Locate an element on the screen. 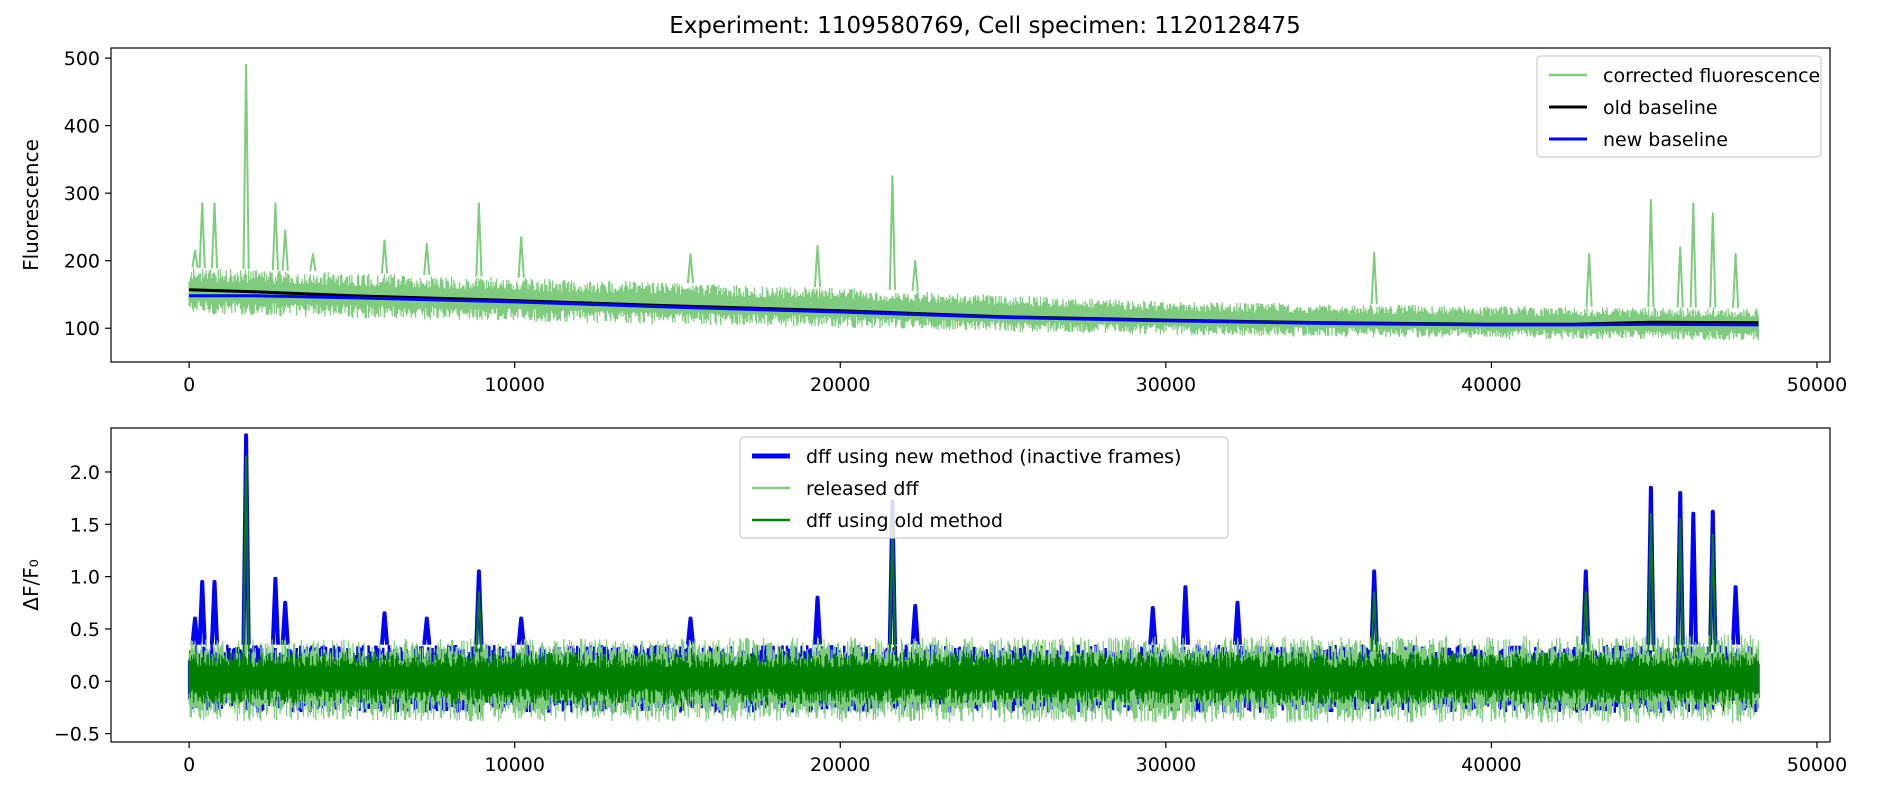 This screenshot has height=791, width=1884. y-tick-label: 0.5 is located at coordinates (85, 630).